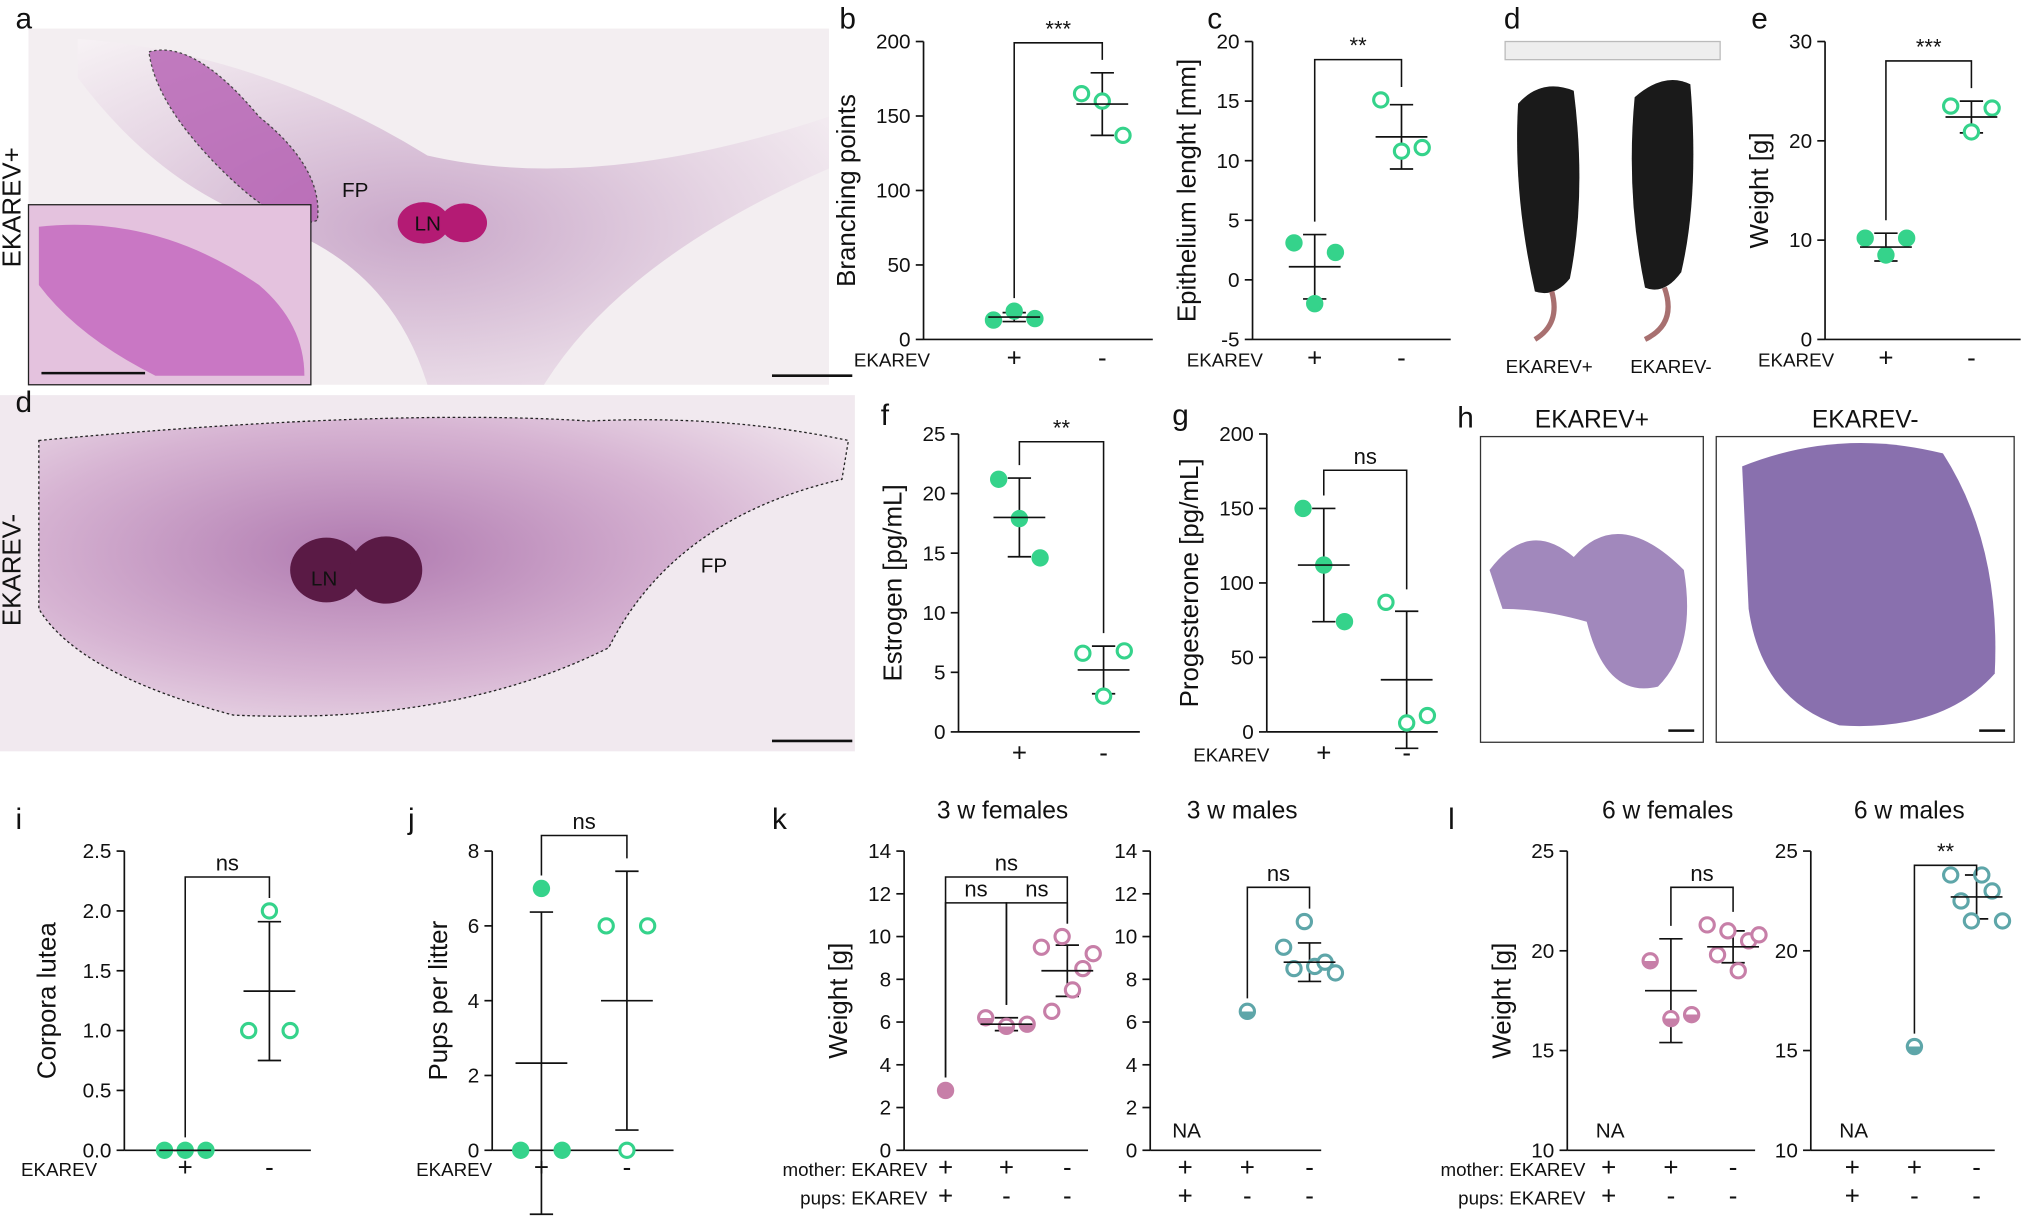  I want to click on y-tick-label: 14, so click(879, 851).